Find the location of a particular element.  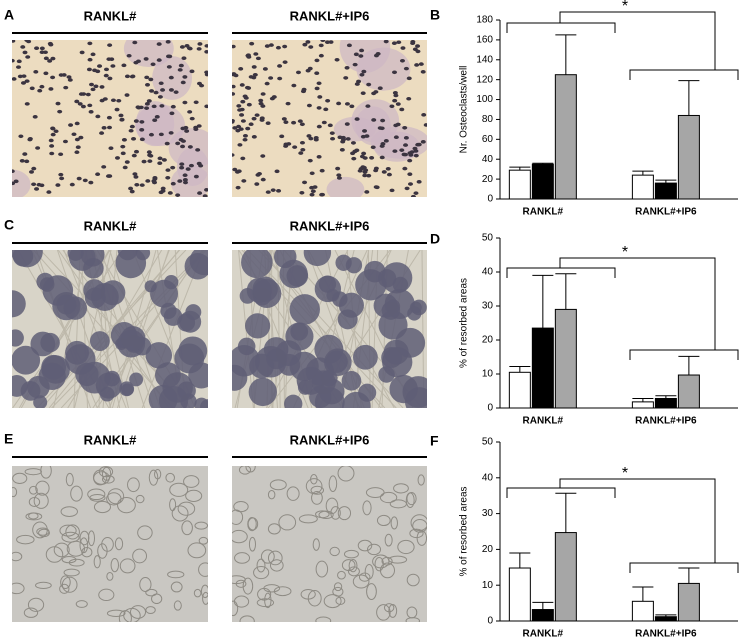

scratch is located at coordinates (111, 329).